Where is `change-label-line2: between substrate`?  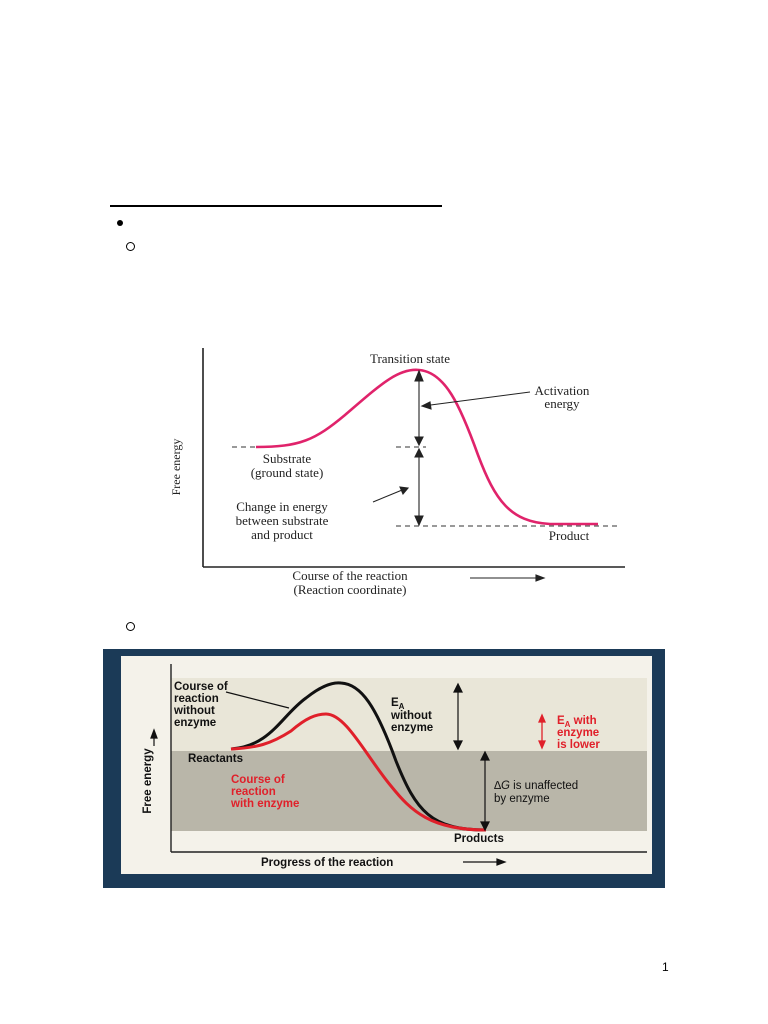
change-label-line2: between substrate is located at coordinates (282, 520).